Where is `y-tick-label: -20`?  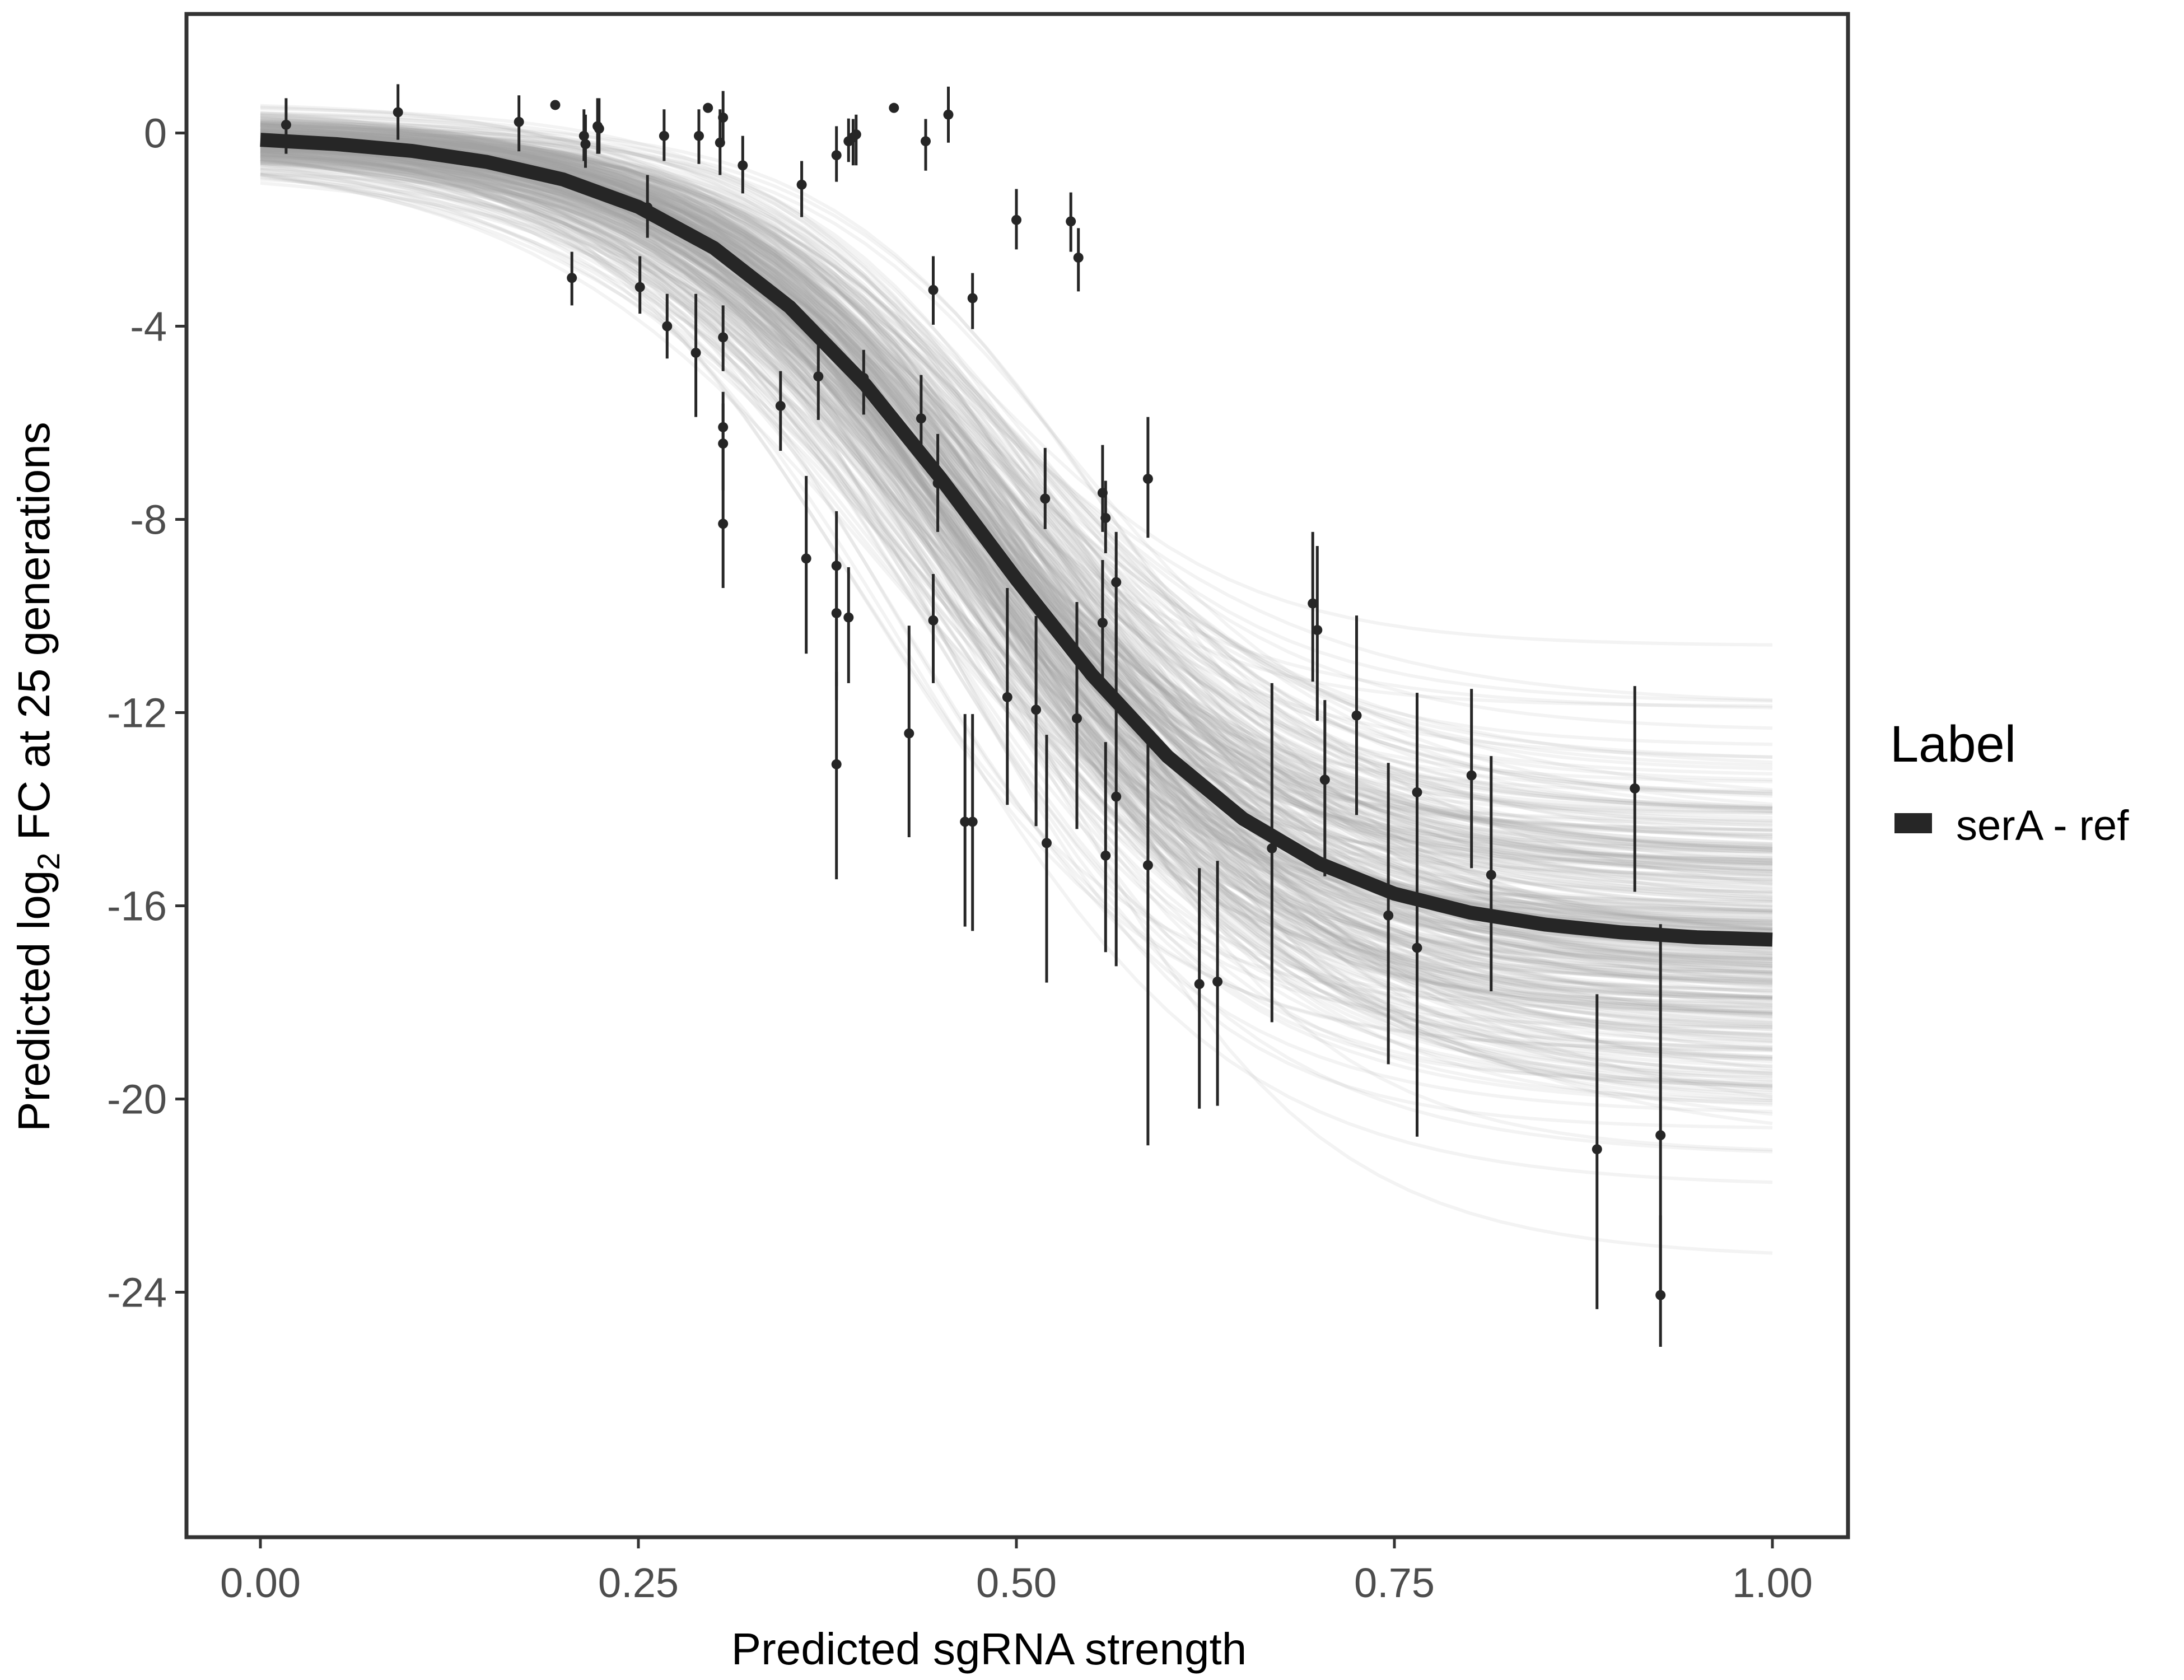
y-tick-label: -20 is located at coordinates (137, 1100).